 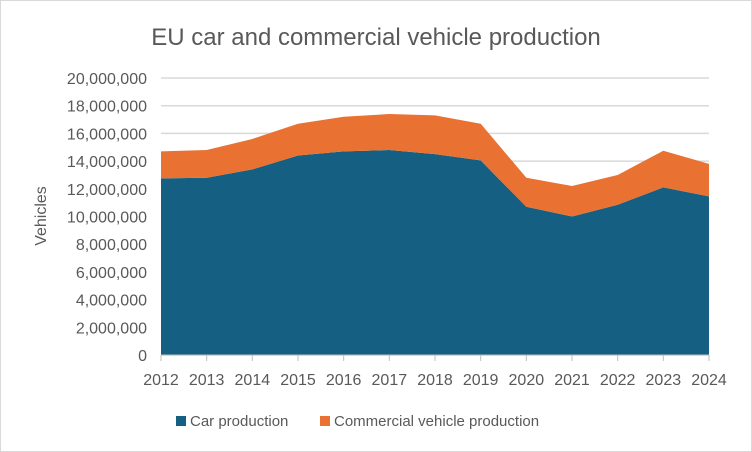 What do you see at coordinates (107, 162) in the screenshot?
I see `y-tick-label: 14,000,000` at bounding box center [107, 162].